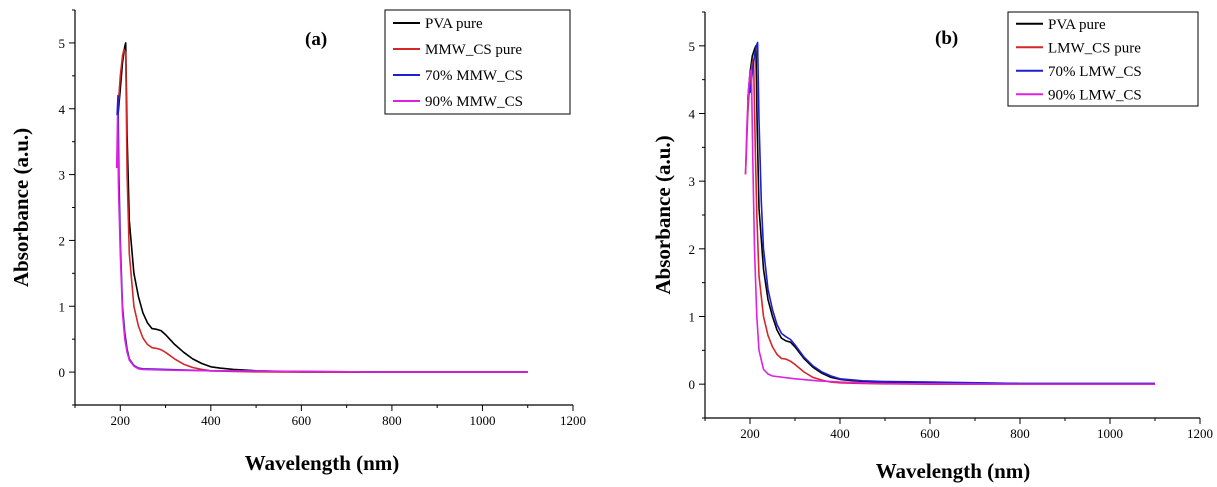 The height and width of the screenshot is (487, 1217). I want to click on legend-label: 90% LMW_CS, so click(1095, 95).